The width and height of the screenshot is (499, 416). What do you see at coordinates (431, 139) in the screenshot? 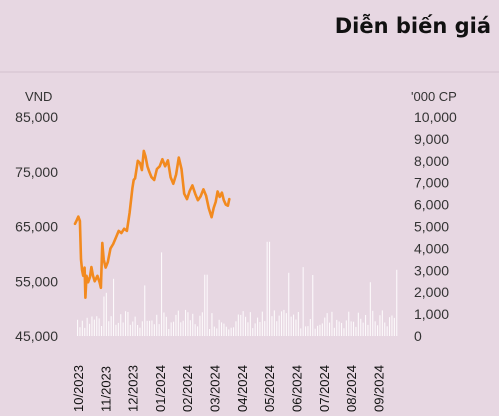
I see `volume-tick-label: 9,000` at bounding box center [431, 139].